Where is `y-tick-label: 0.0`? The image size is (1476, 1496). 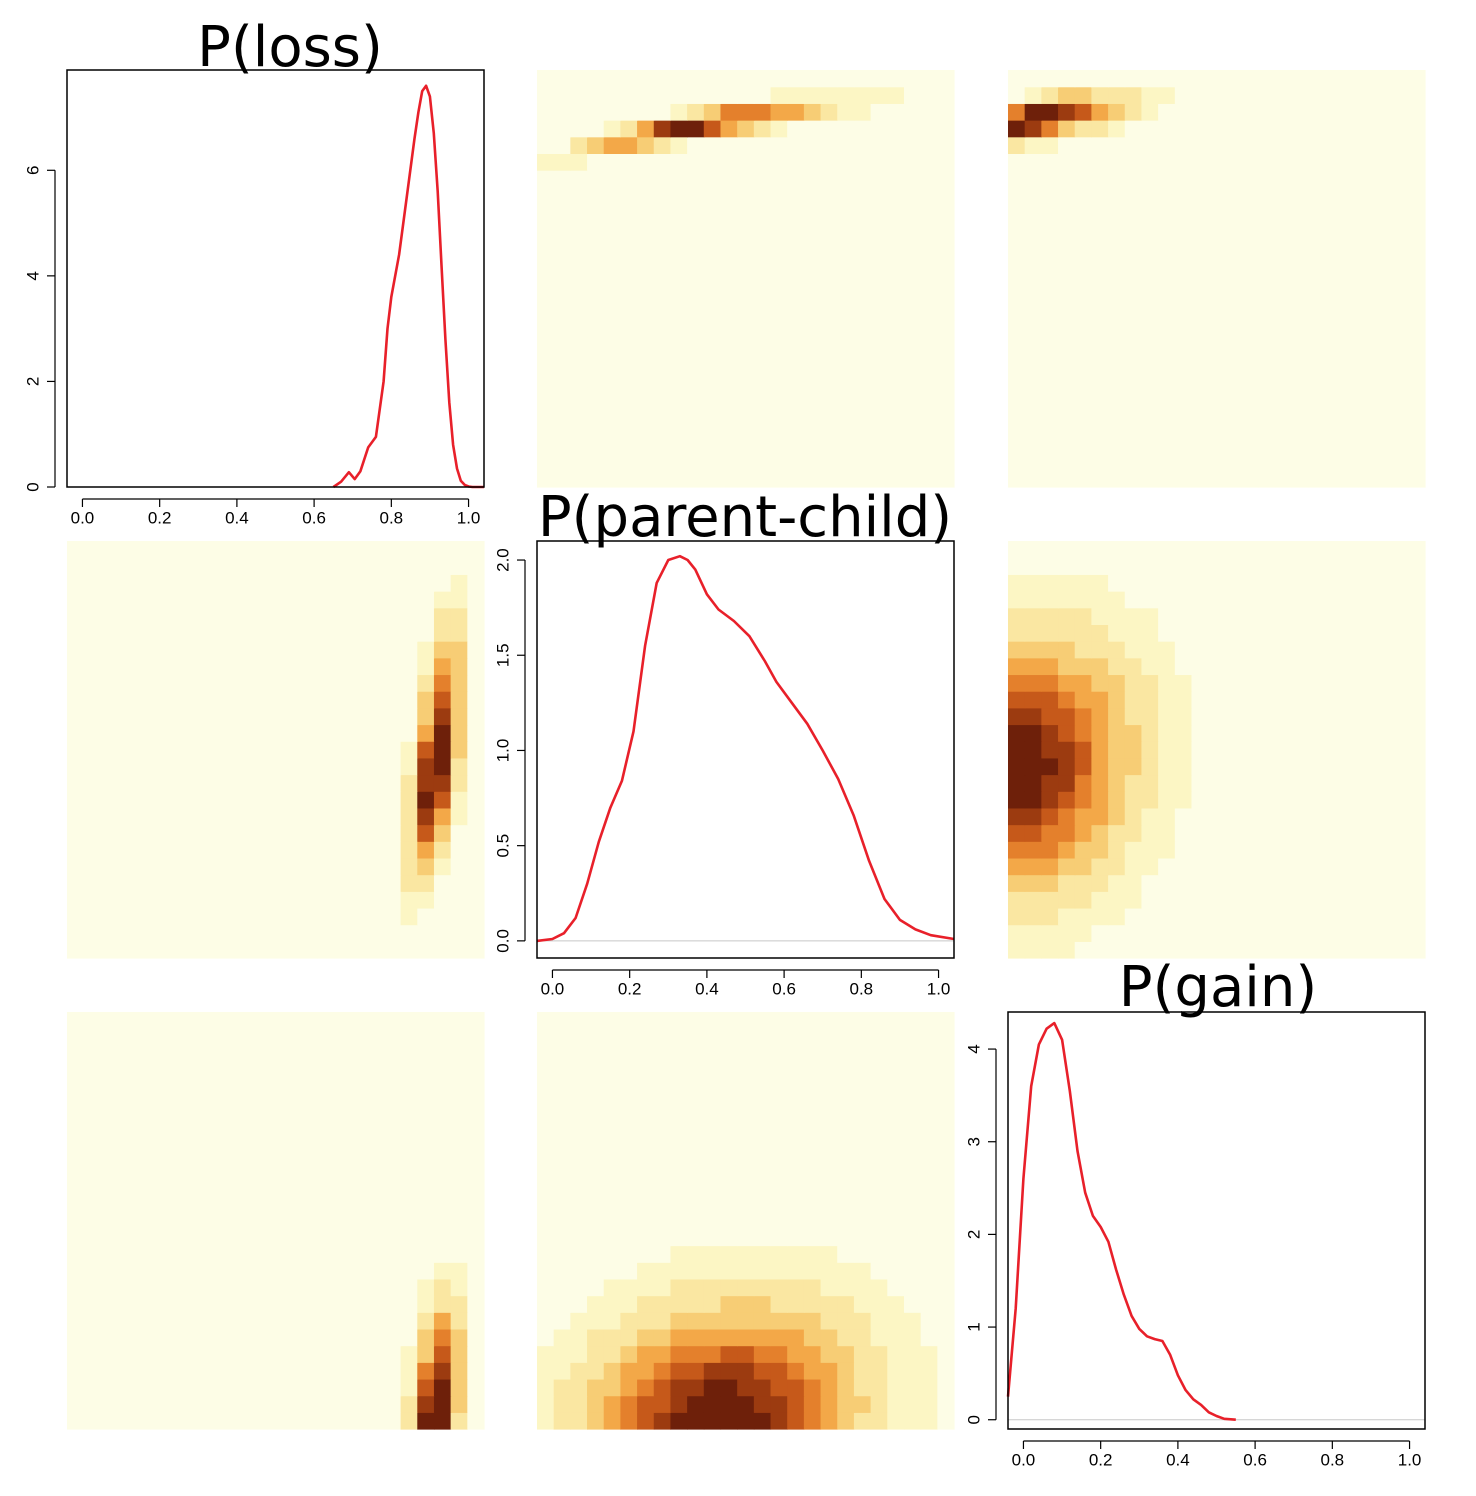 y-tick-label: 0.0 is located at coordinates (502, 941).